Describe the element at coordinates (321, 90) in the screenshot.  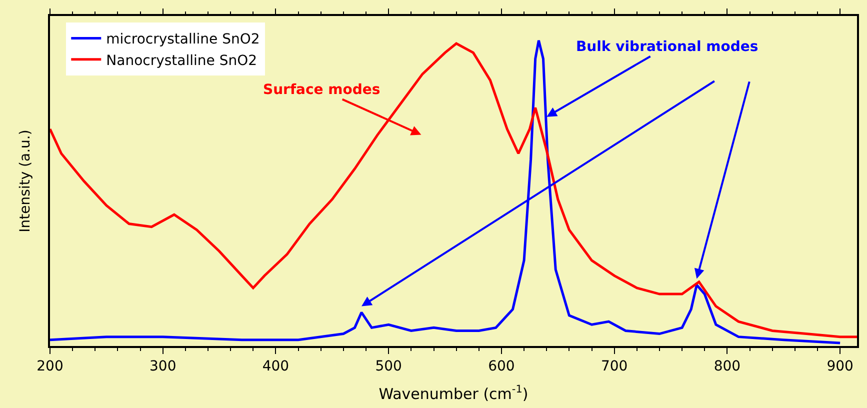
I see `annotation: Surface modes` at that location.